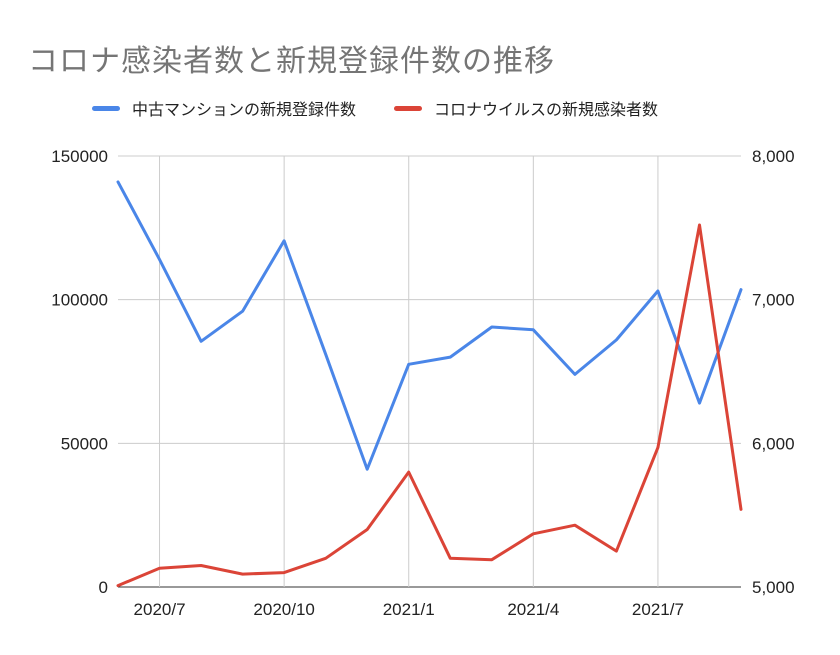  I want to click on legend-item-listings: 中古マンションの新規登録件数, so click(224, 108).